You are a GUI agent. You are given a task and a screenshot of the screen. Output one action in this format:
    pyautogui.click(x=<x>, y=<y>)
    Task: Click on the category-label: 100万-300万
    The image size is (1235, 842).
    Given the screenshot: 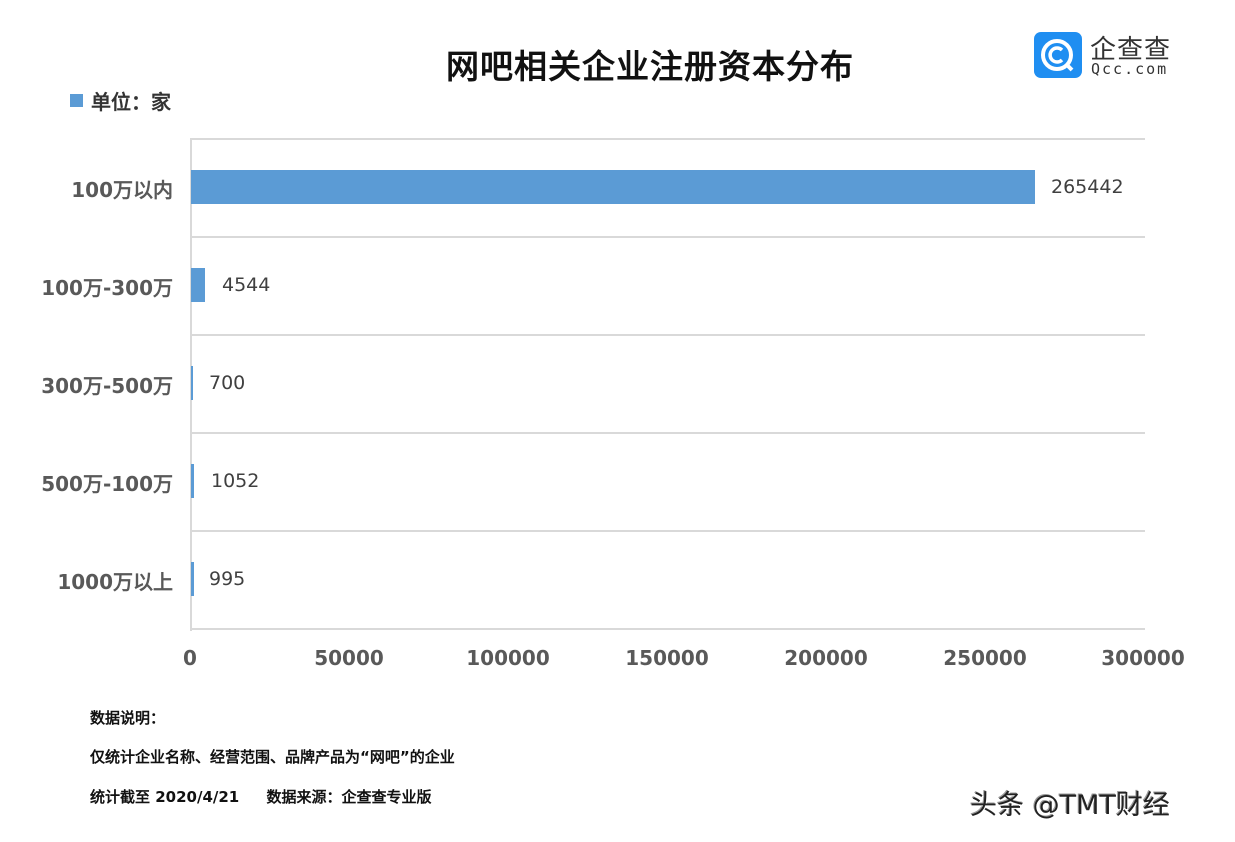 What is the action you would take?
    pyautogui.click(x=107, y=288)
    